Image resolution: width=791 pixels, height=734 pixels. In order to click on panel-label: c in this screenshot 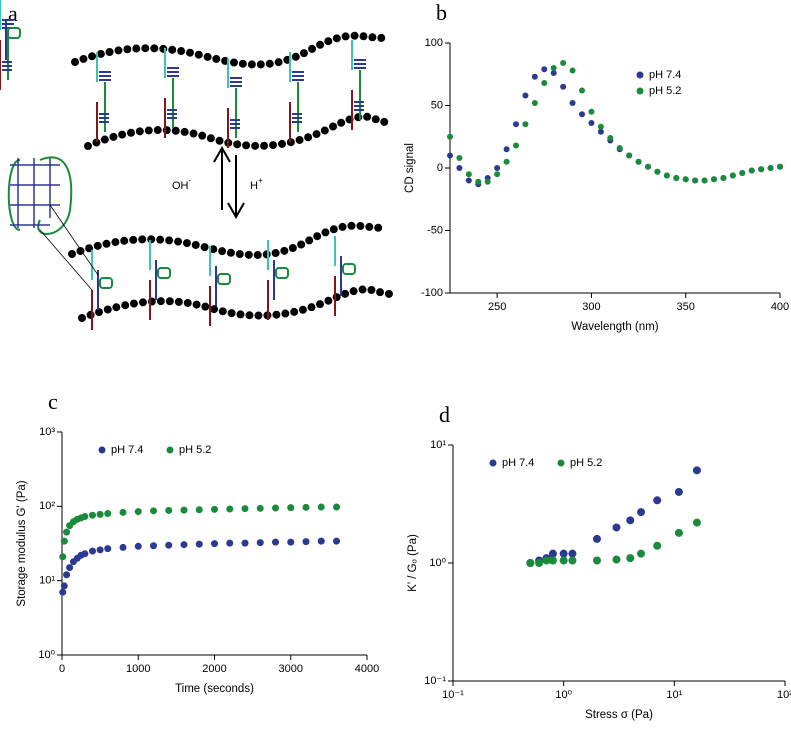, I will do `click(53, 401)`.